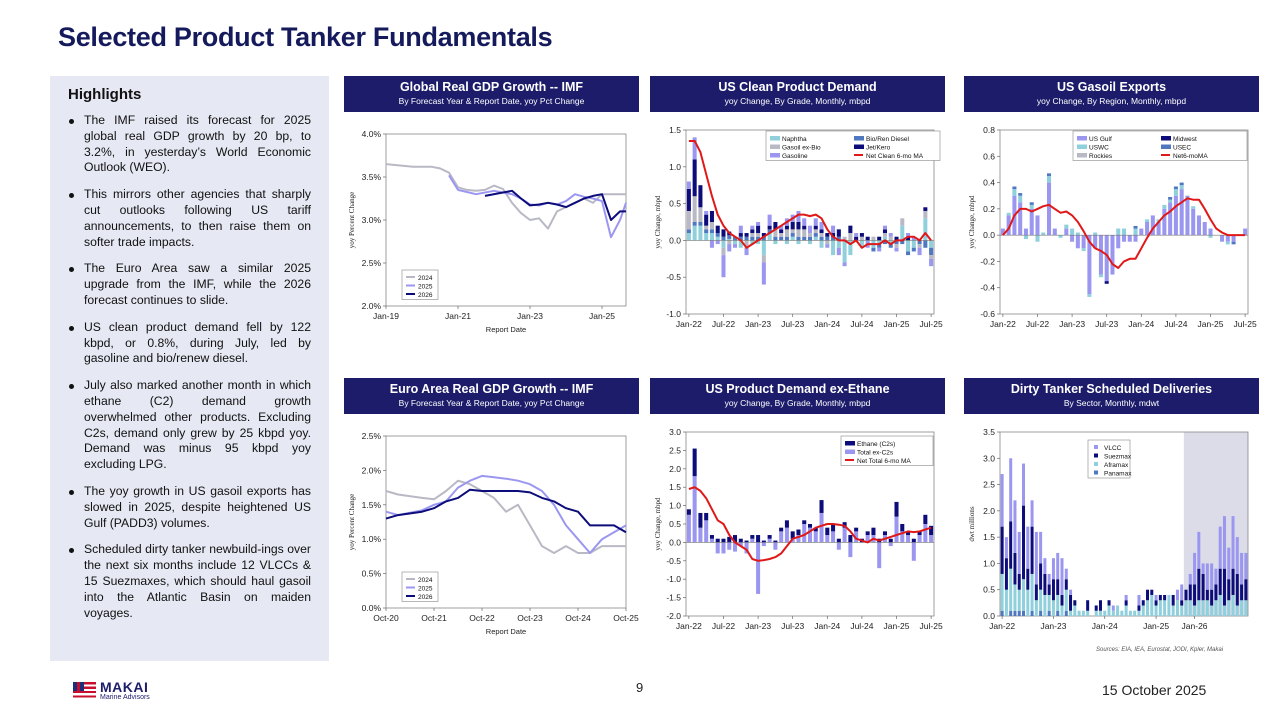 The height and width of the screenshot is (720, 1280). Describe the element at coordinates (434, 618) in the screenshot. I see `x-tick-label: Oct-21` at that location.